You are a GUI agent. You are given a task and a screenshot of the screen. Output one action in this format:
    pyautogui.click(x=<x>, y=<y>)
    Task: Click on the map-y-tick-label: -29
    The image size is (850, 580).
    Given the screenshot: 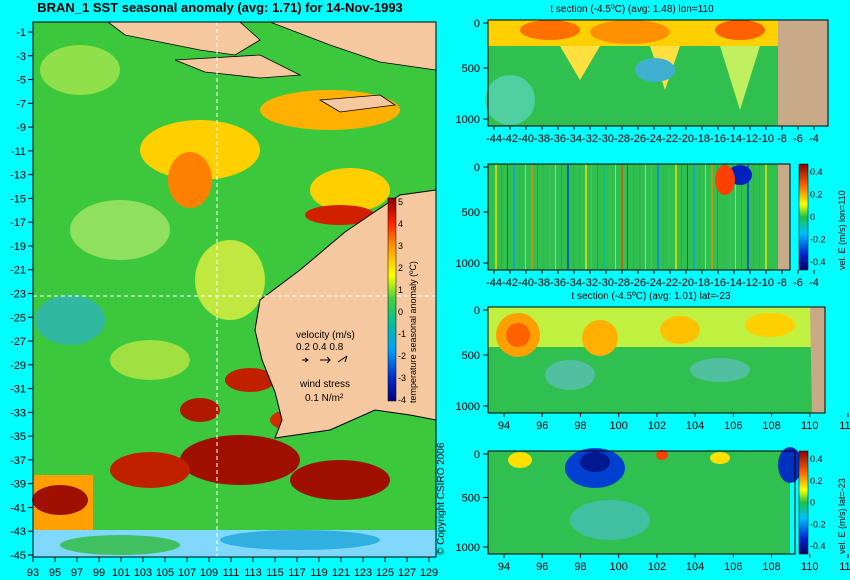 What is the action you would take?
    pyautogui.click(x=18, y=366)
    